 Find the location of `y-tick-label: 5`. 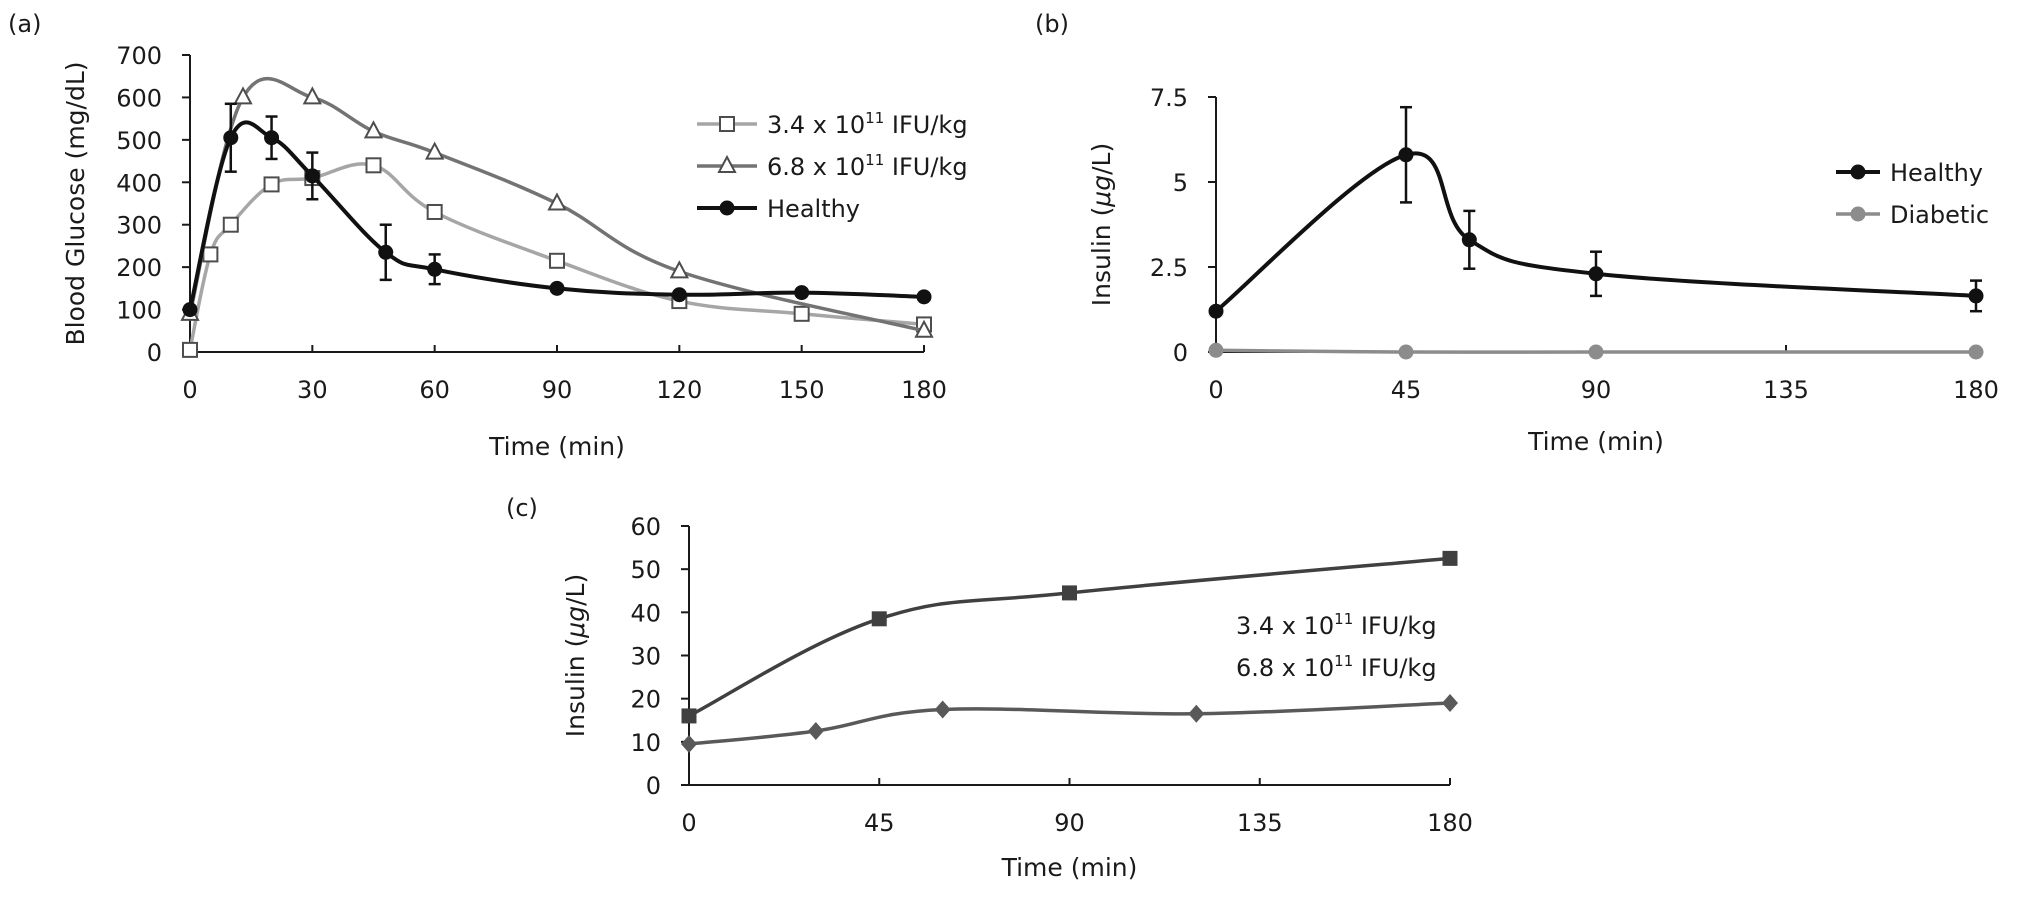

y-tick-label: 5 is located at coordinates (1180, 183).